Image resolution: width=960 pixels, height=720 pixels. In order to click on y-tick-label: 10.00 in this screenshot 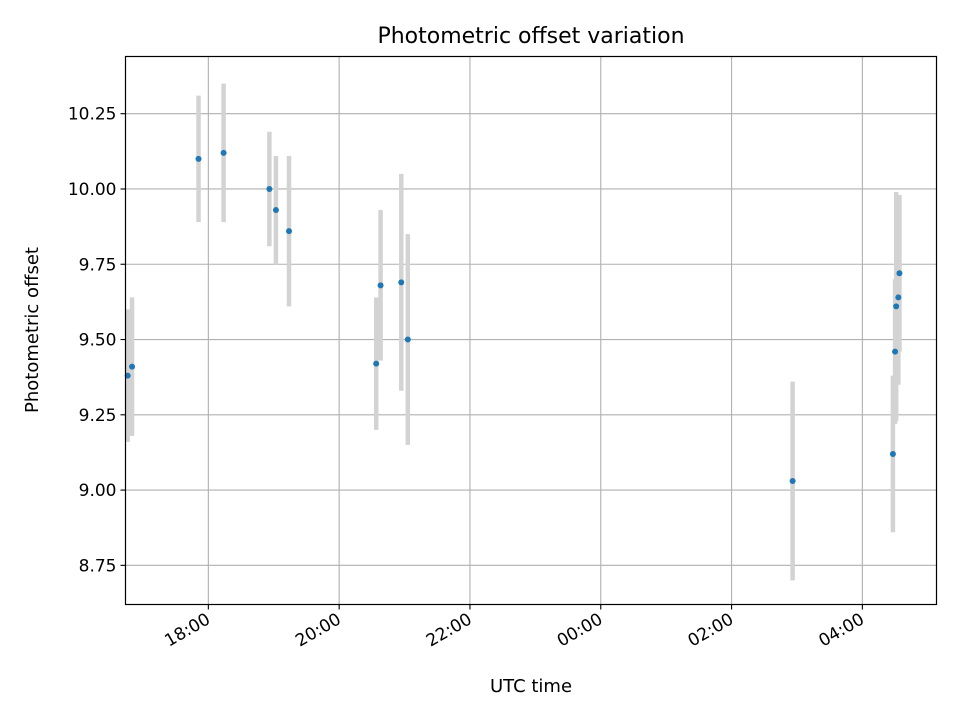, I will do `click(92, 190)`.